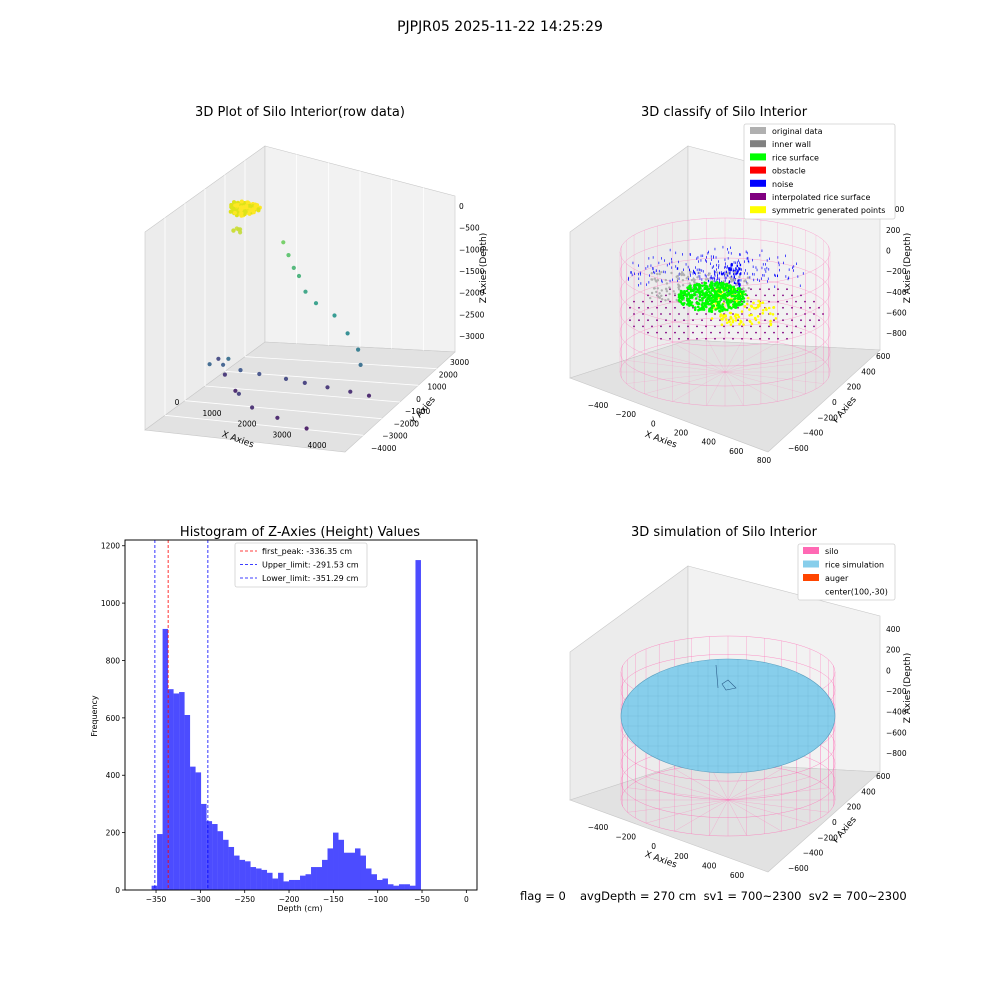 This screenshot has height=1000, width=1000. What do you see at coordinates (893, 230) in the screenshot?
I see `classify-z-tick-label: 200` at bounding box center [893, 230].